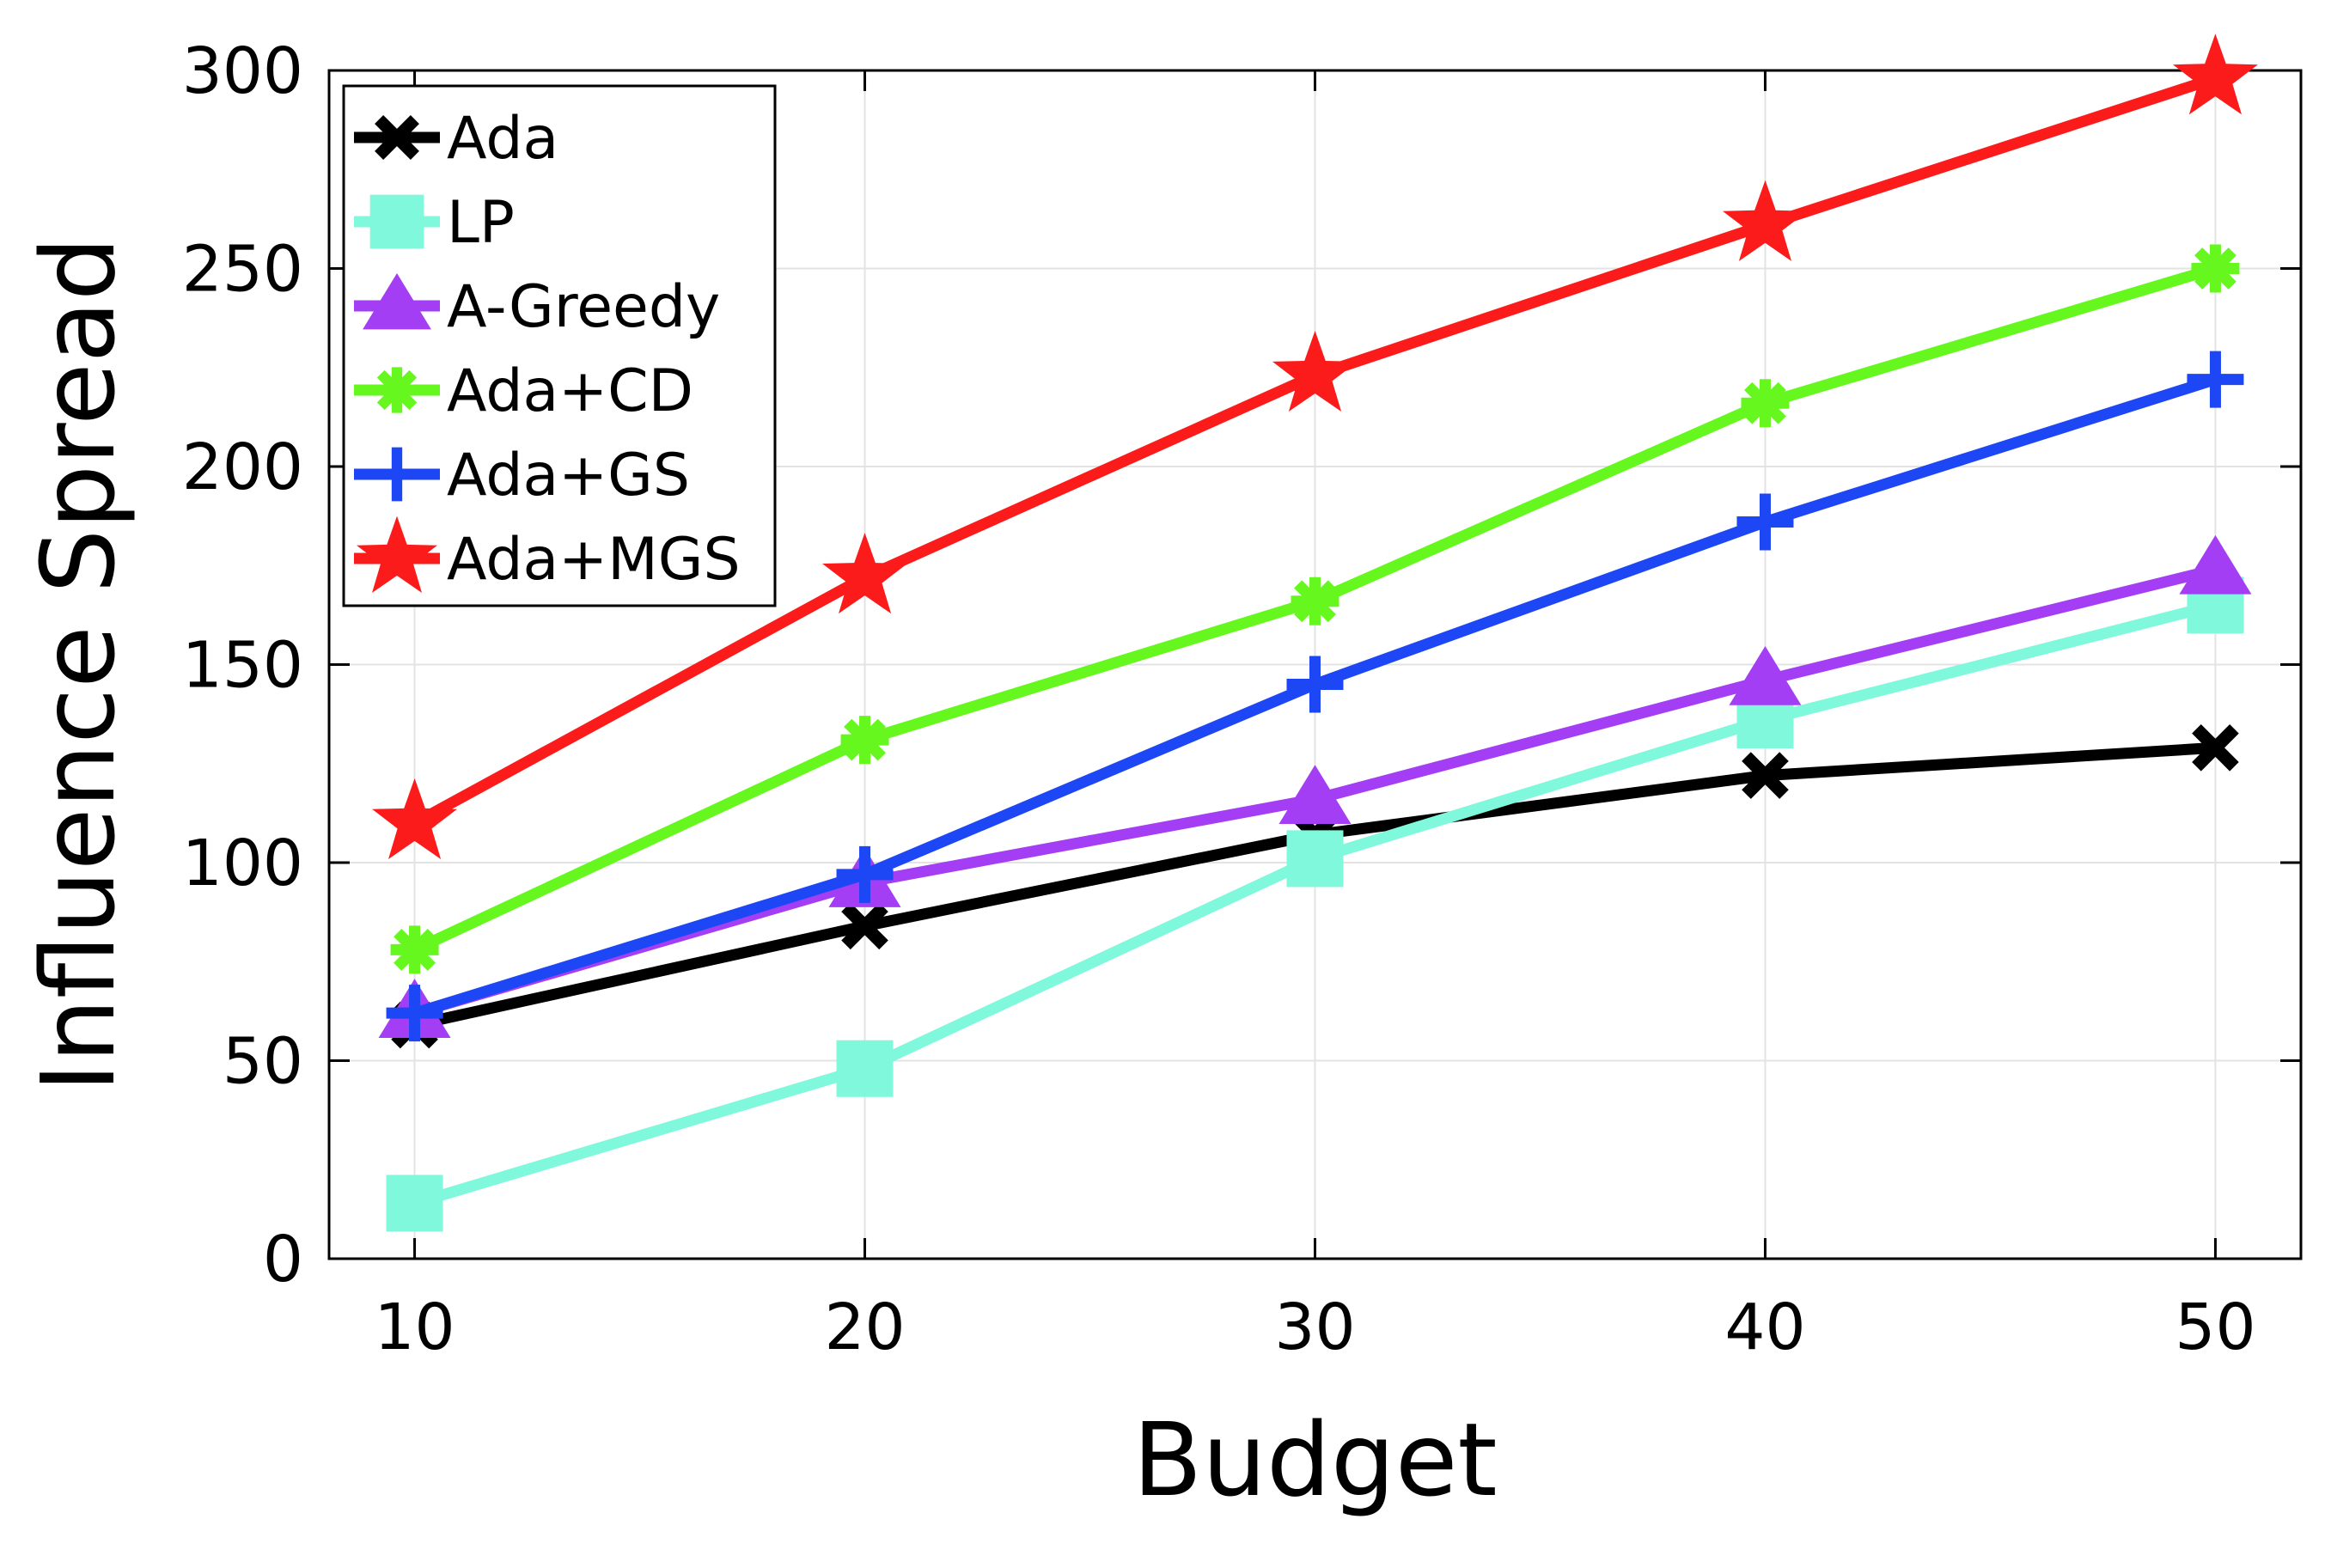  I want to click on legend-box, so click(559, 346).